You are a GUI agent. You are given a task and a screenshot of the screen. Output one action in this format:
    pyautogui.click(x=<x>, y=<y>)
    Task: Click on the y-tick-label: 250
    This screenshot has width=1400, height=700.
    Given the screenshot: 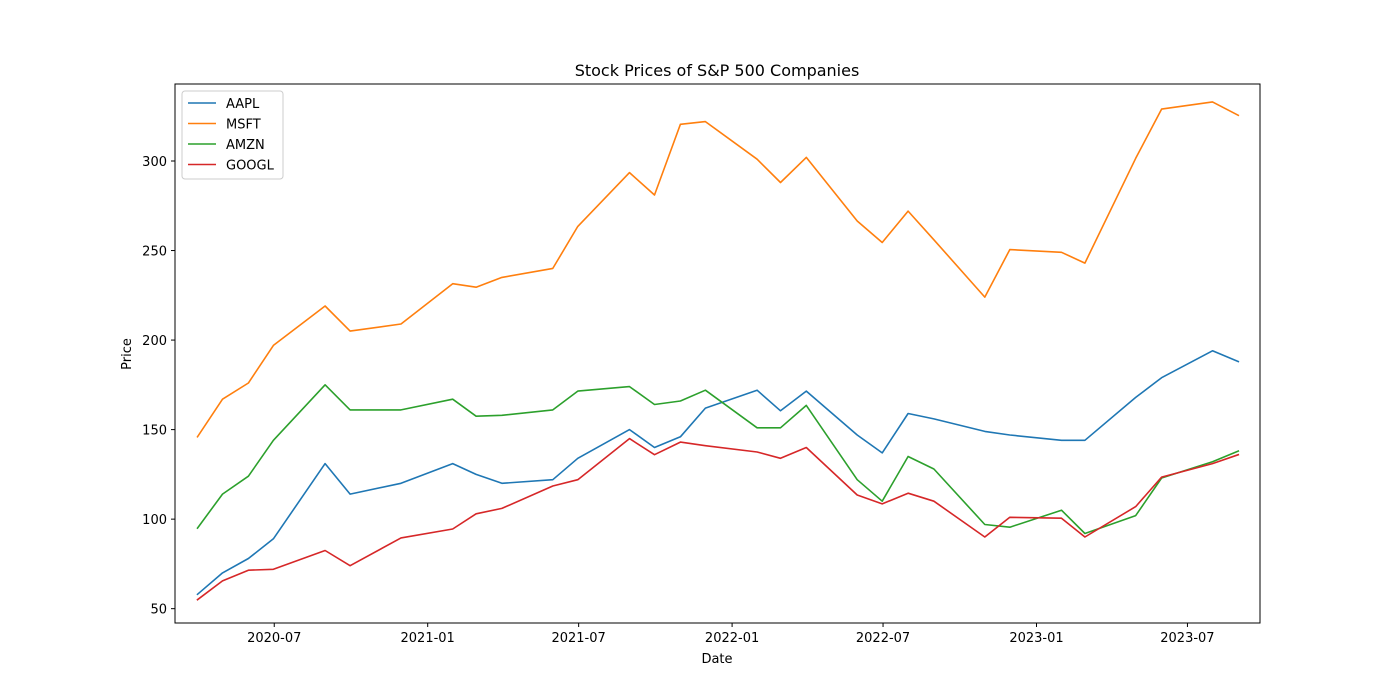 What is the action you would take?
    pyautogui.click(x=154, y=252)
    